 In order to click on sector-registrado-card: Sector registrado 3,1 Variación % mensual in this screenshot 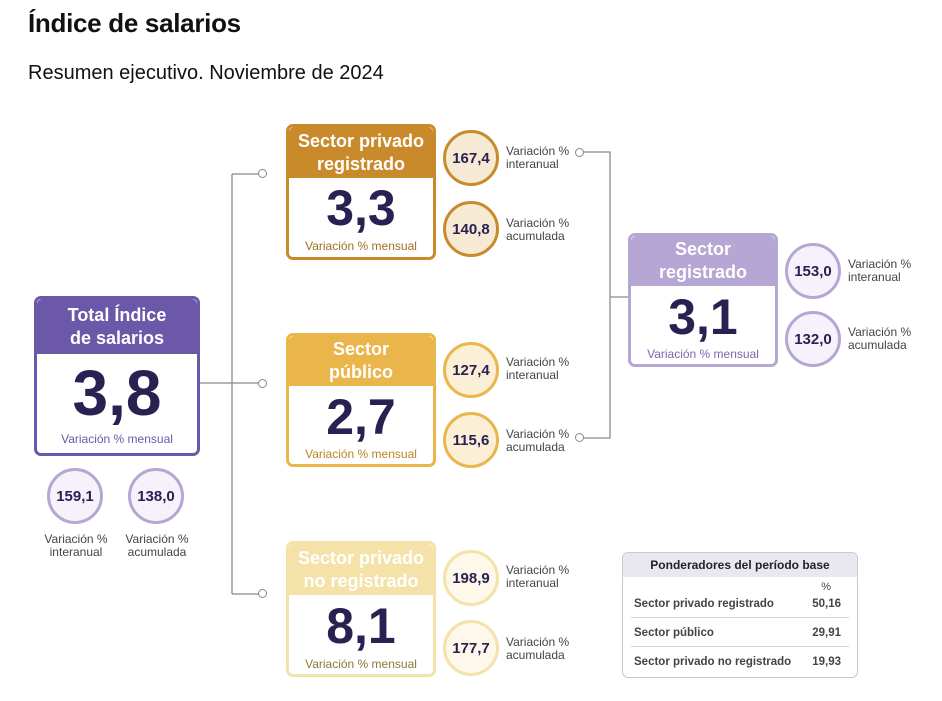, I will do `click(703, 300)`.